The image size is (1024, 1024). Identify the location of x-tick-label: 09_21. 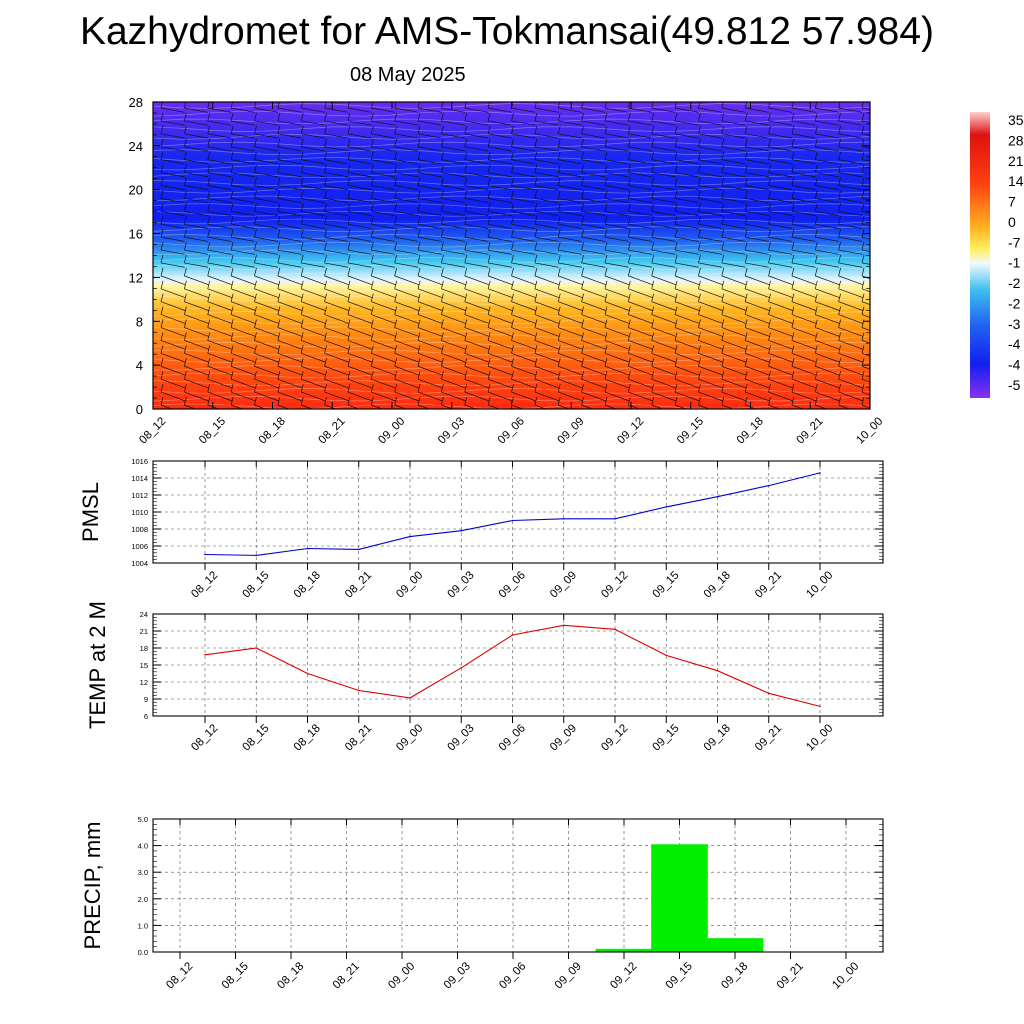
(790, 975).